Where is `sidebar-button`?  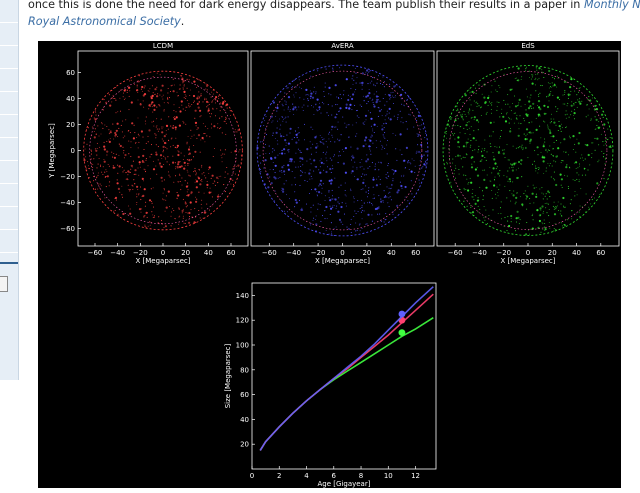
sidebar-button is located at coordinates (4, 284).